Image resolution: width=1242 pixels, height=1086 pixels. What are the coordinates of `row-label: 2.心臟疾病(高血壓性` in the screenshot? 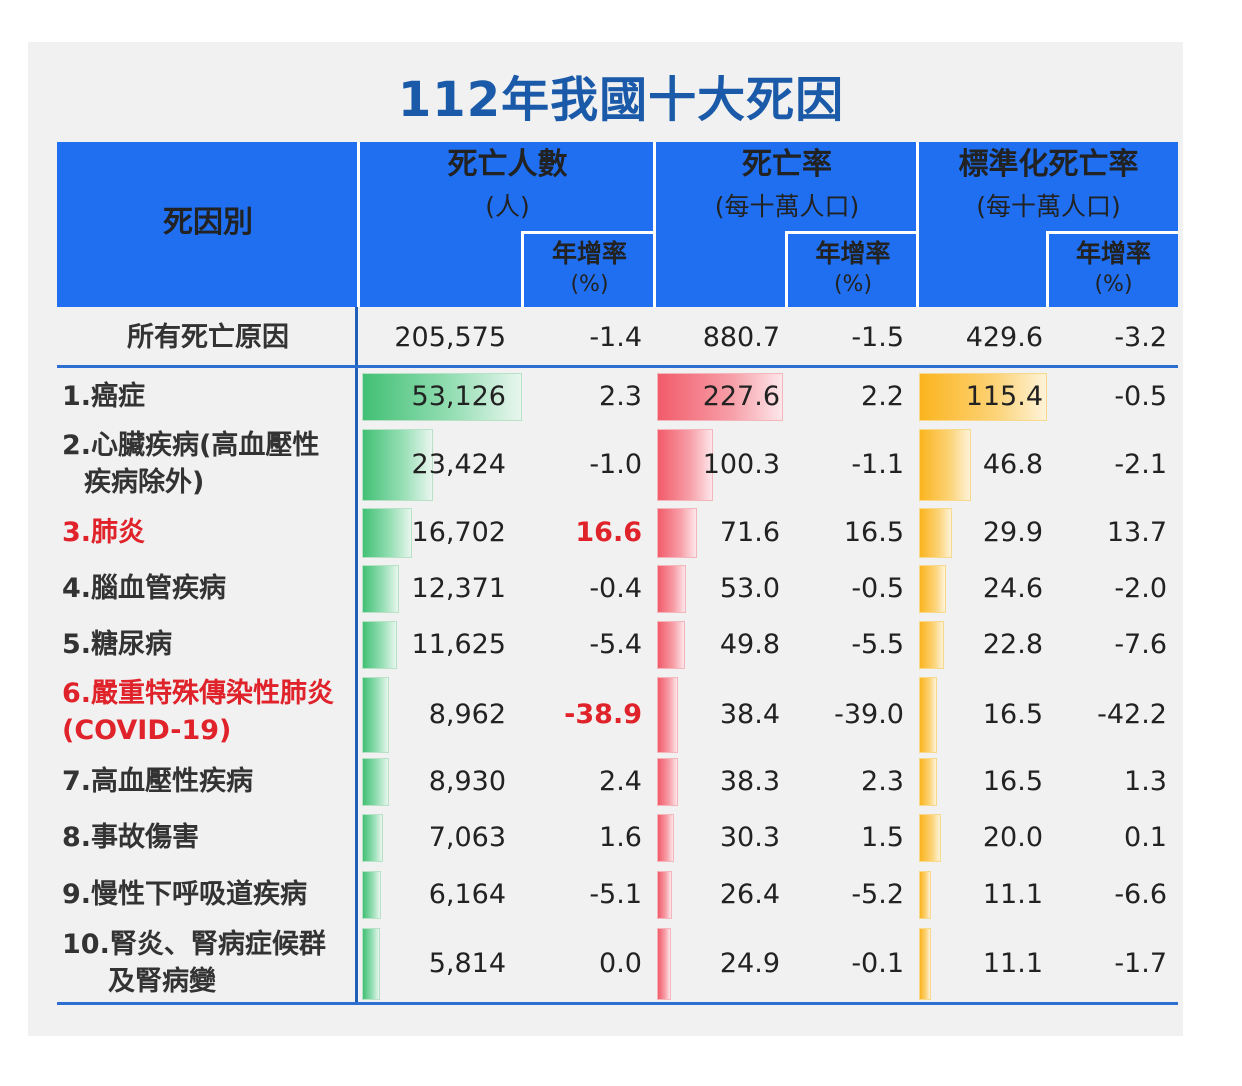 It's located at (191, 445).